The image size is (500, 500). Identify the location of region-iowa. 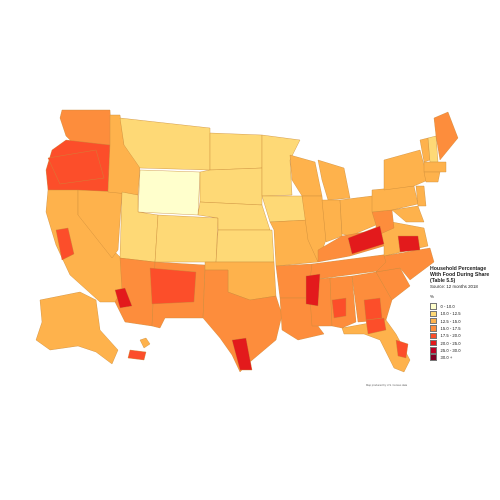
(285, 209).